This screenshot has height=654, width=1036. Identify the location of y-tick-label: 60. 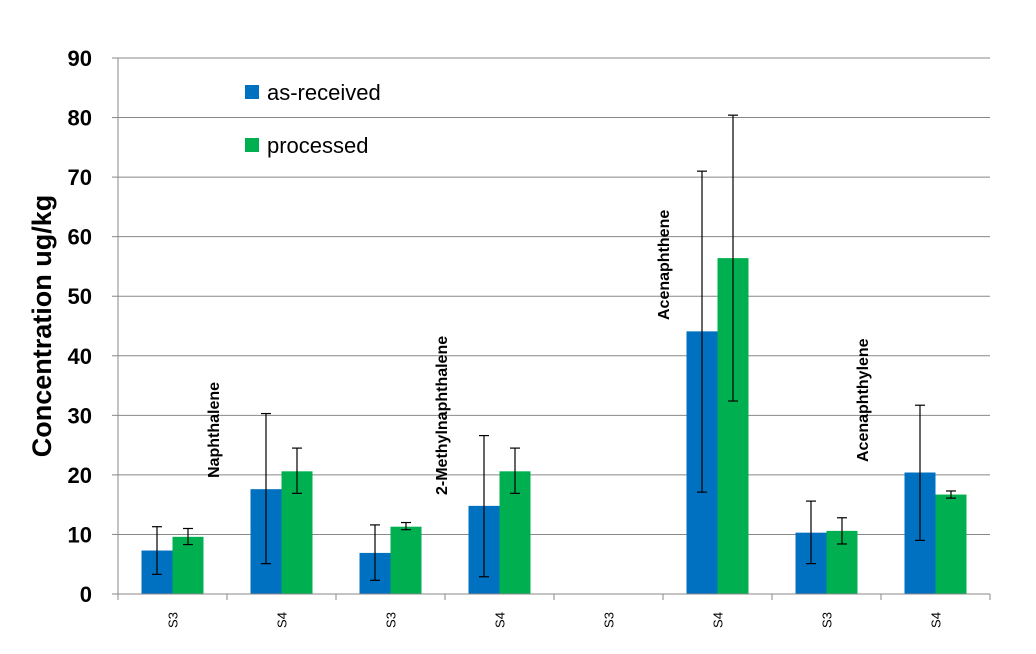
(80, 237).